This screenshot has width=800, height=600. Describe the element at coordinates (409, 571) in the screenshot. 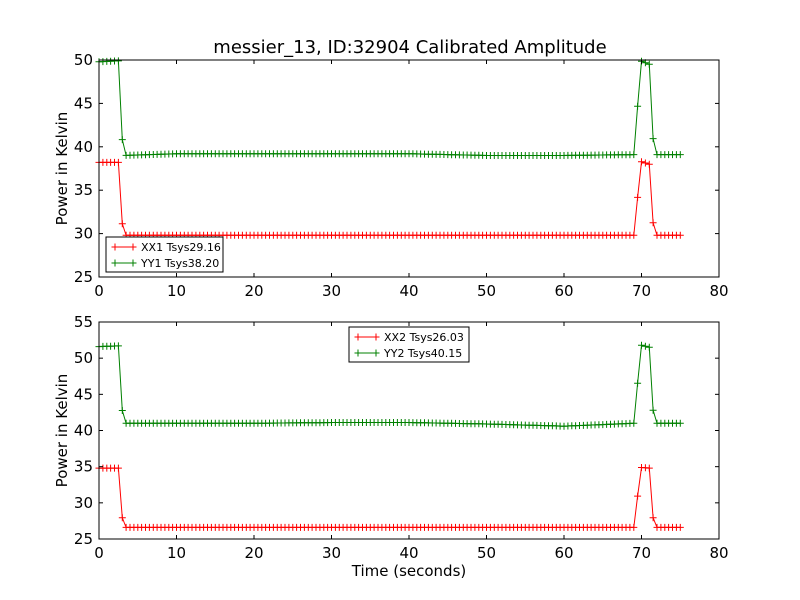

I see `x-axis-label: Time (seconds)` at that location.